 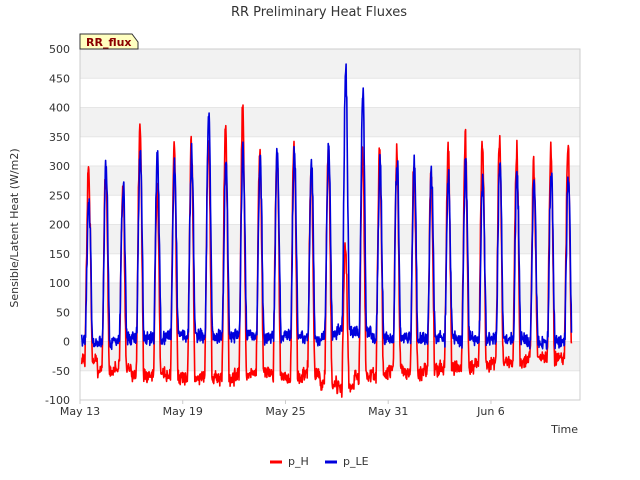 I want to click on legend-item-p-LE: p_LE, so click(x=347, y=461).